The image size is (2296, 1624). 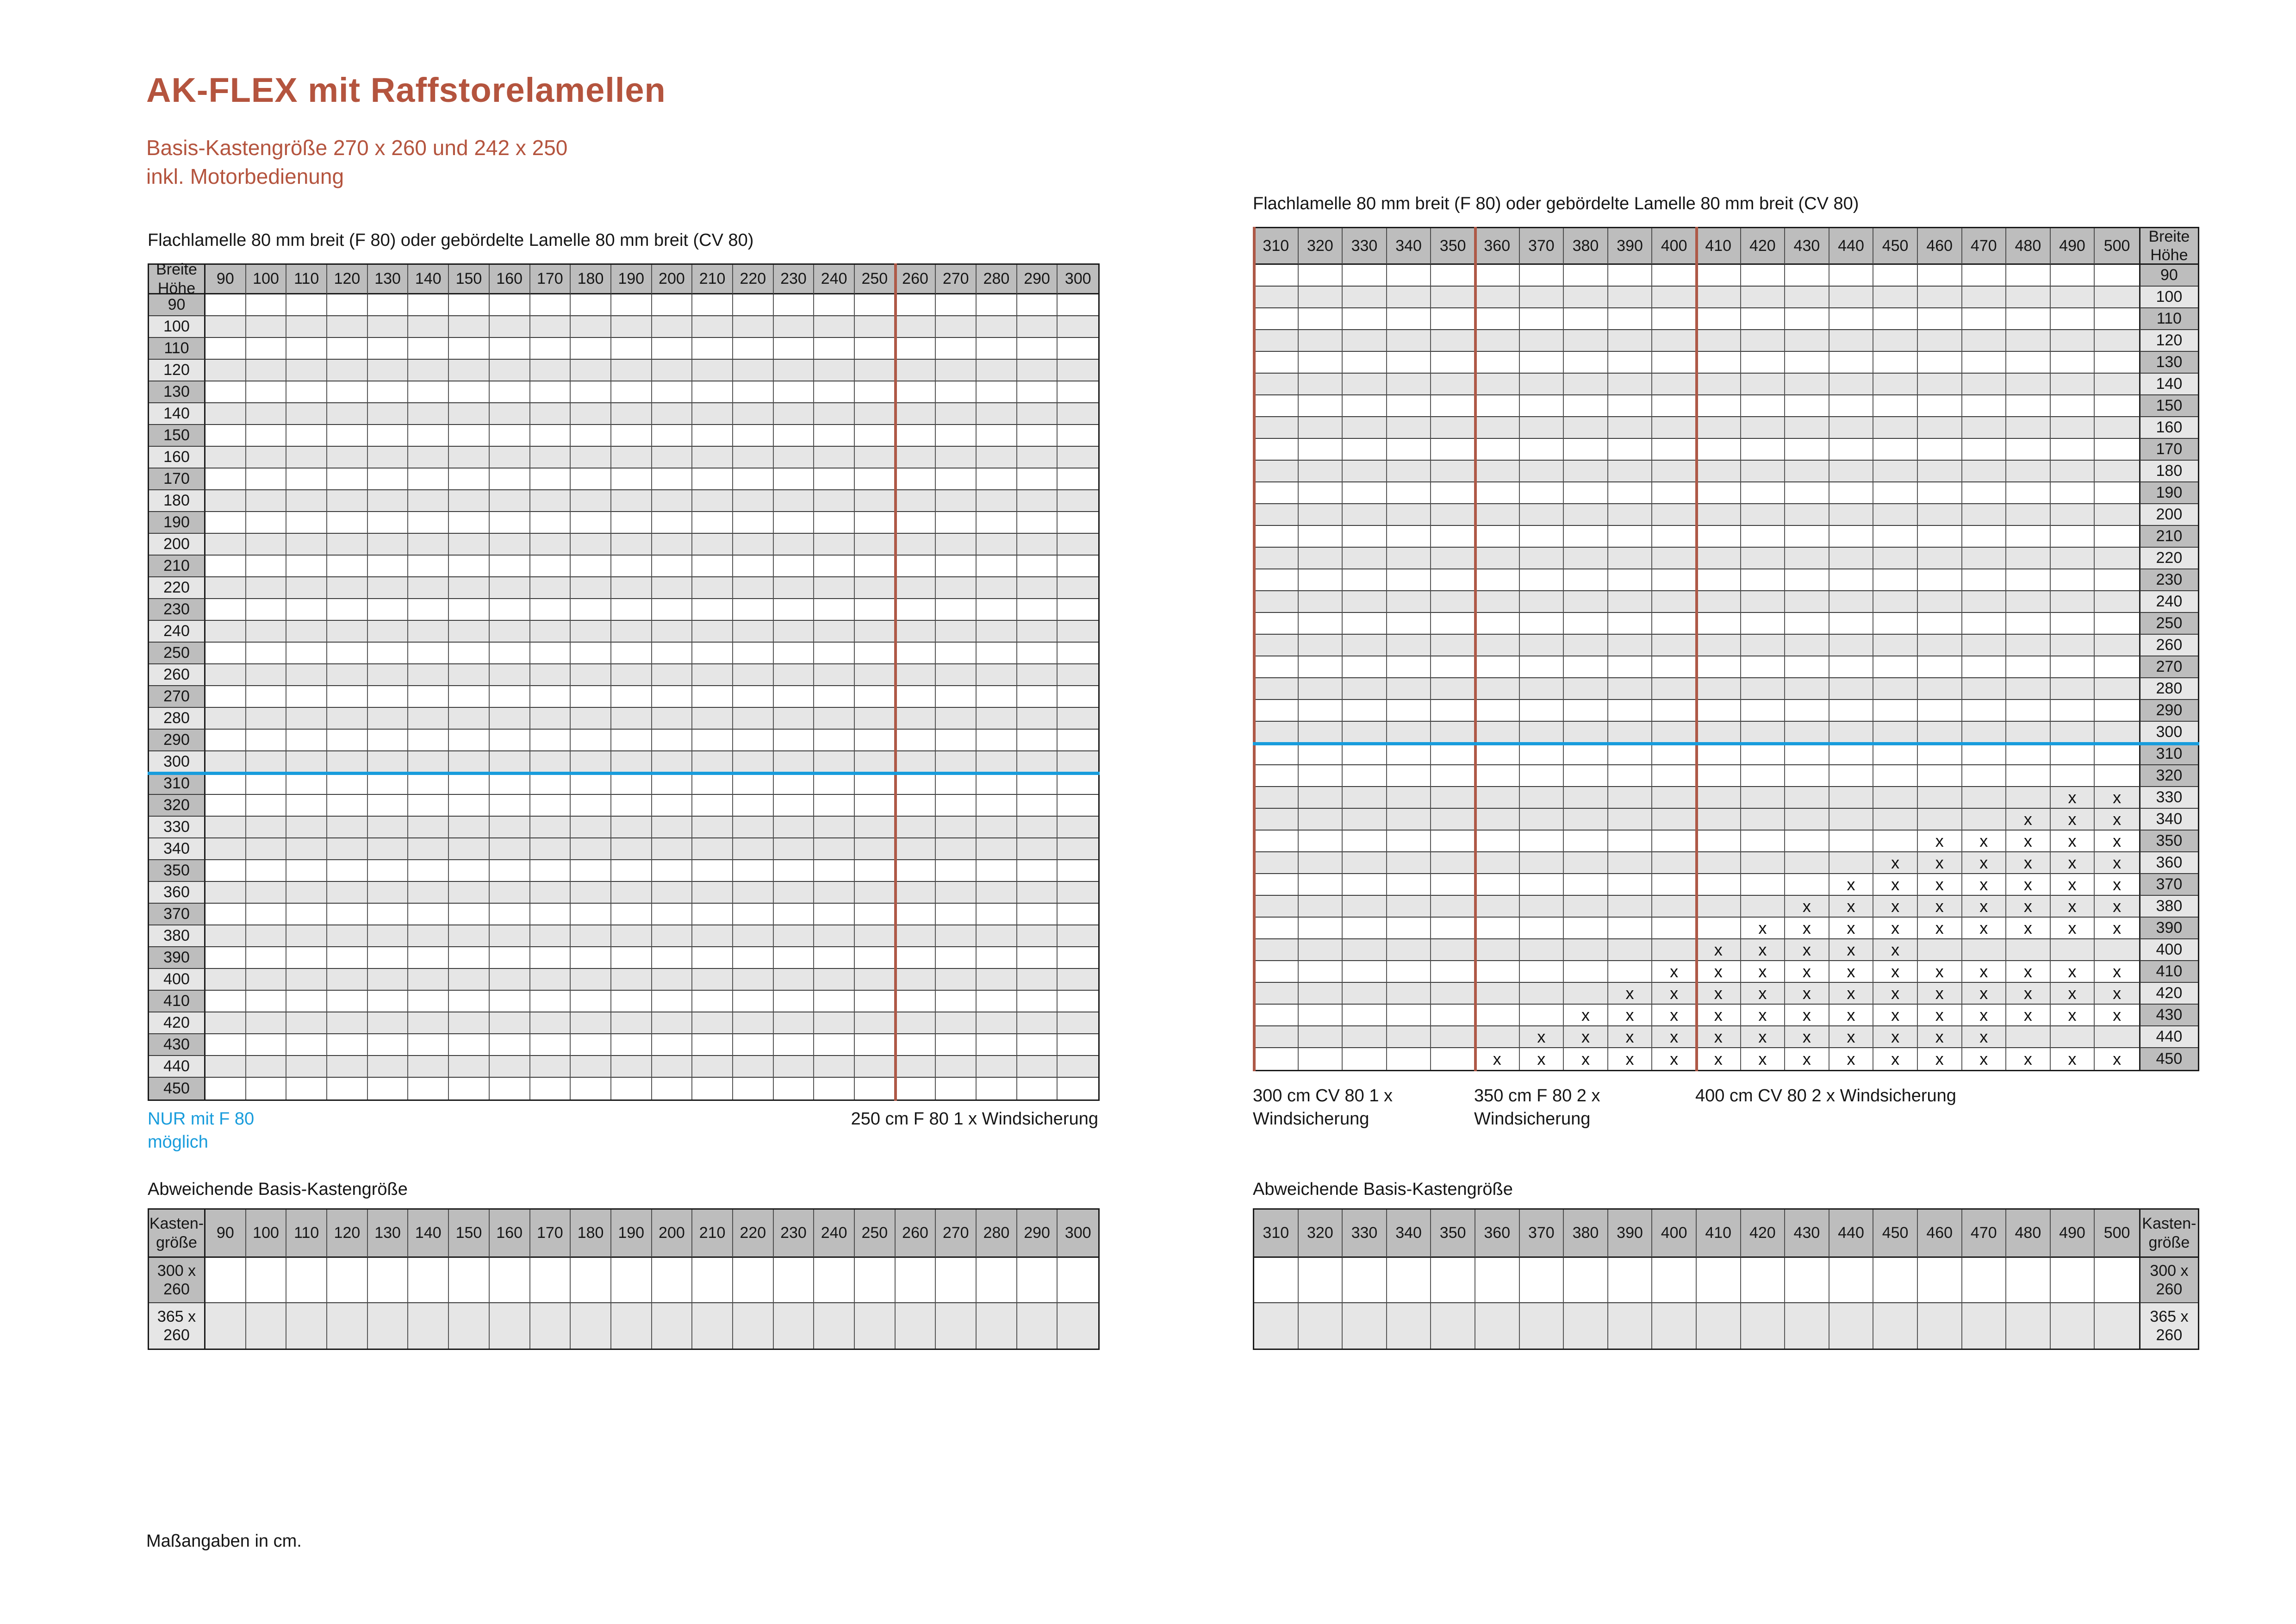 I want to click on column-header: 170, so click(x=550, y=279).